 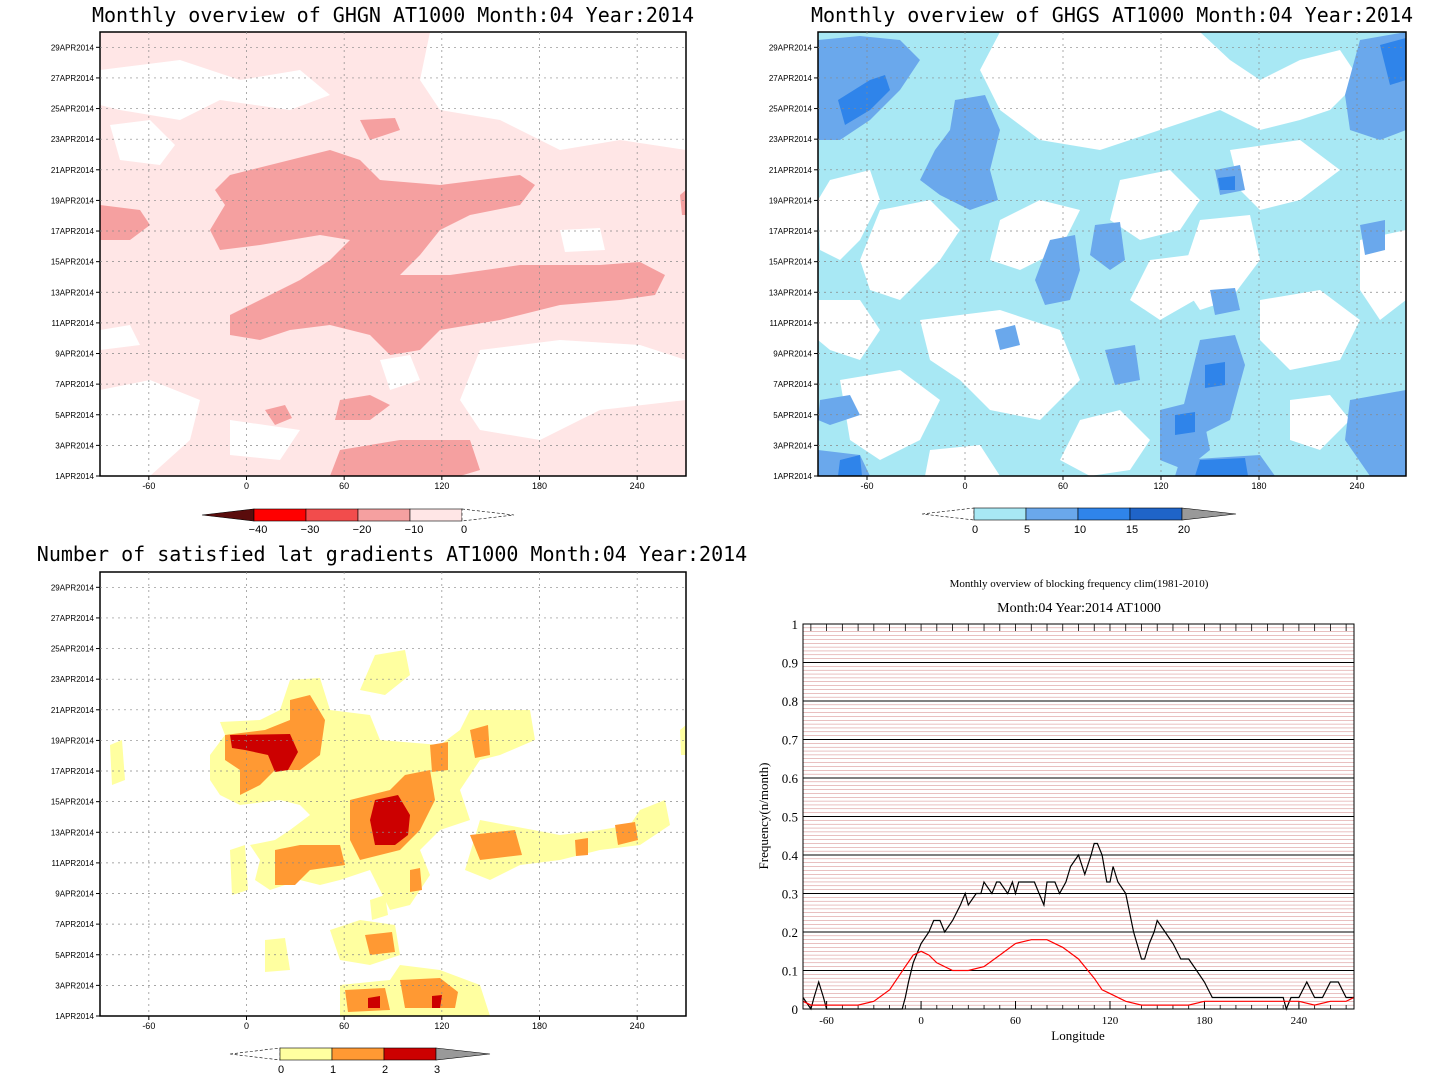 I want to click on ghgs-y-tick-label: 17APR2014, so click(x=791, y=231).